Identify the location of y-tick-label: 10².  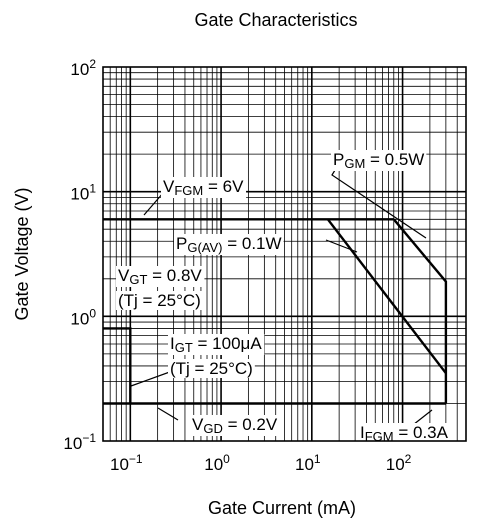
(83, 68).